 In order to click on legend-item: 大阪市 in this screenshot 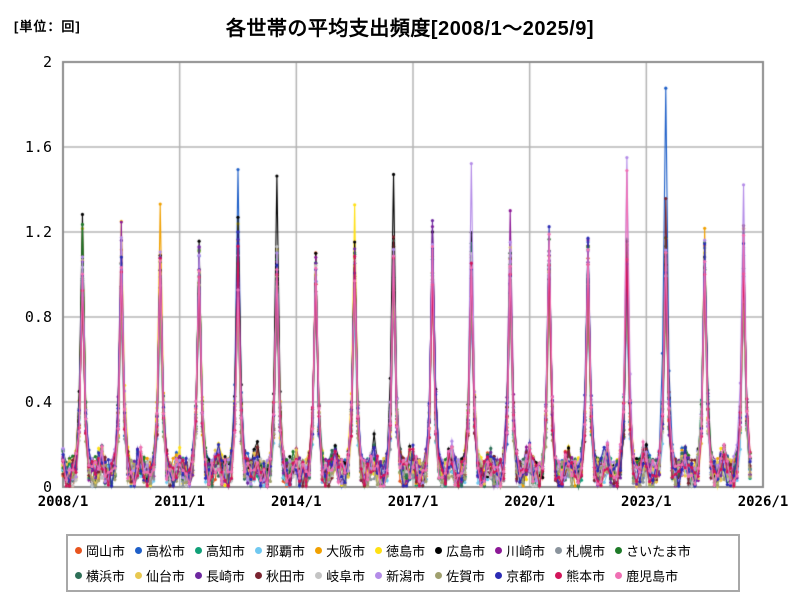, I will do `click(340, 550)`.